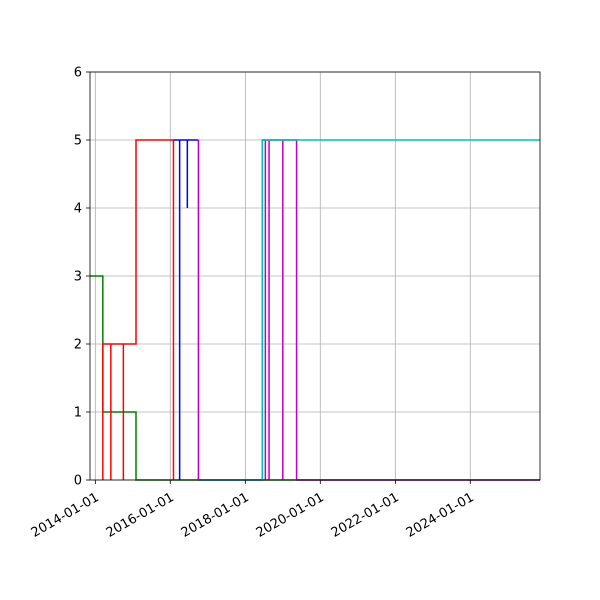 This screenshot has height=600, width=600. I want to click on y-tick-label: 0, so click(78, 481).